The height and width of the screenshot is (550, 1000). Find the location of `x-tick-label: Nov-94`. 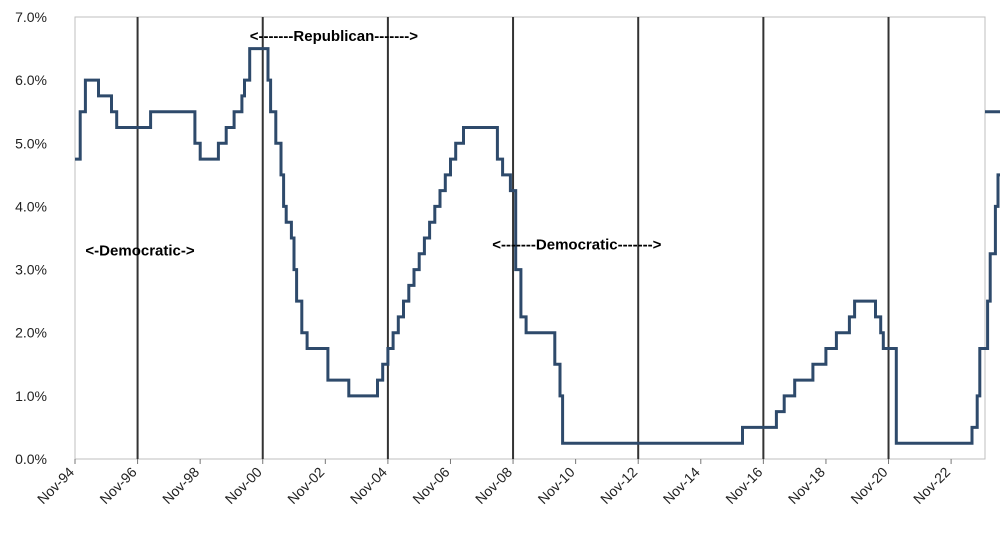

x-tick-label: Nov-94 is located at coordinates (55, 485).